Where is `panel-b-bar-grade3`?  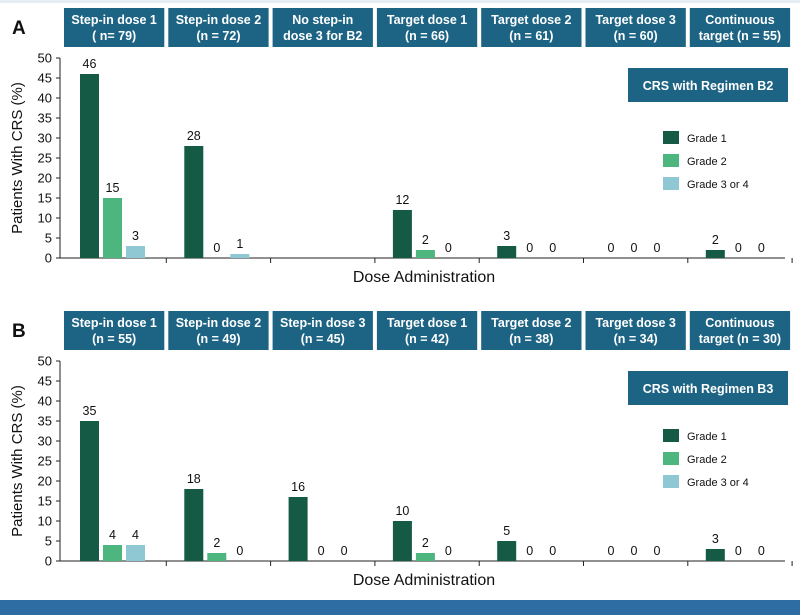
panel-b-bar-grade3 is located at coordinates (135, 553).